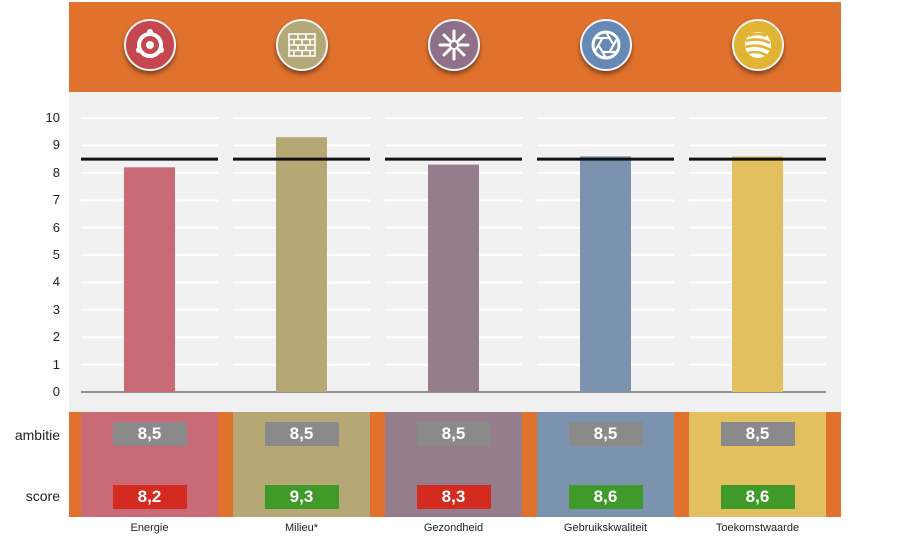 The image size is (915, 556). What do you see at coordinates (56, 254) in the screenshot?
I see `y-tick-label: 5` at bounding box center [56, 254].